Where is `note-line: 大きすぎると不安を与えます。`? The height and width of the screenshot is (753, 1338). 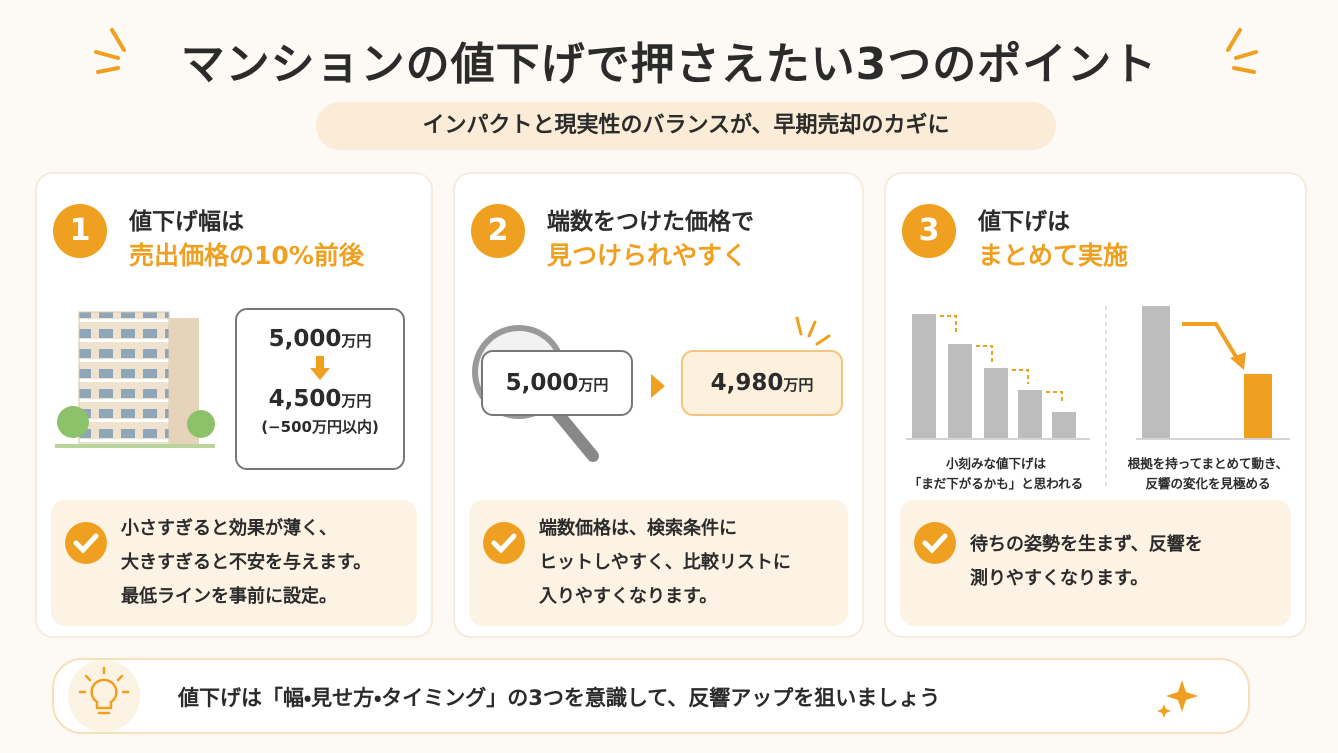 note-line: 大きすぎると不安を与えます。 is located at coordinates (246, 562).